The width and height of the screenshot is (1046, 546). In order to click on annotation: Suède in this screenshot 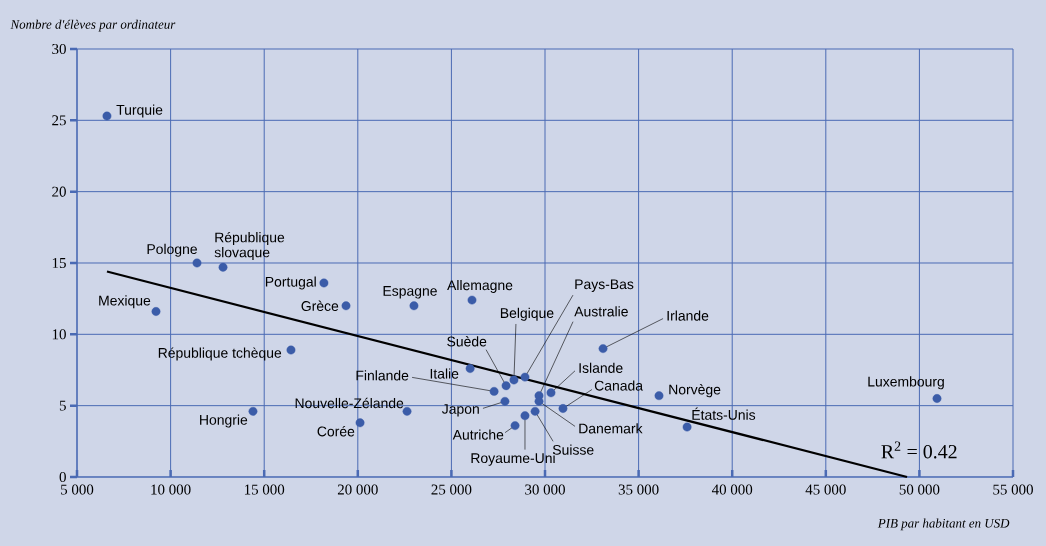, I will do `click(467, 341)`.